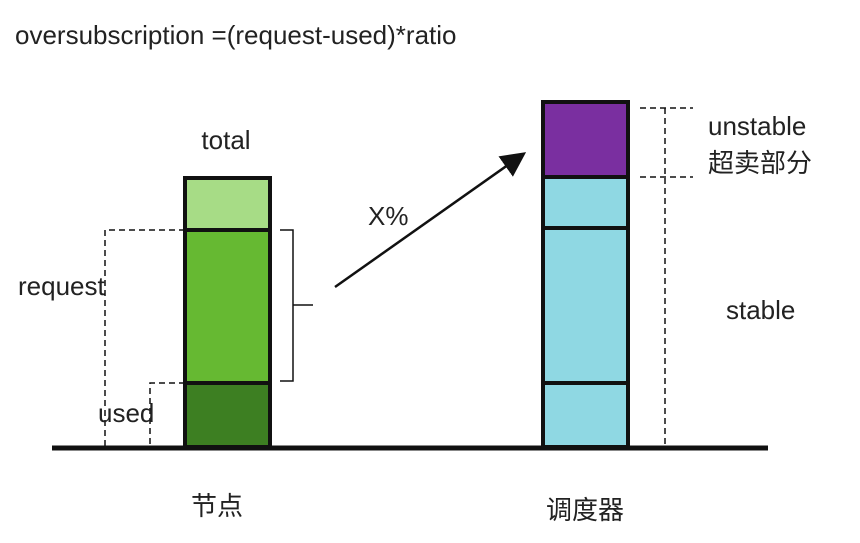  Describe the element at coordinates (236, 35) in the screenshot. I see `formula: oversubscription =(request-used)*ratio` at that location.